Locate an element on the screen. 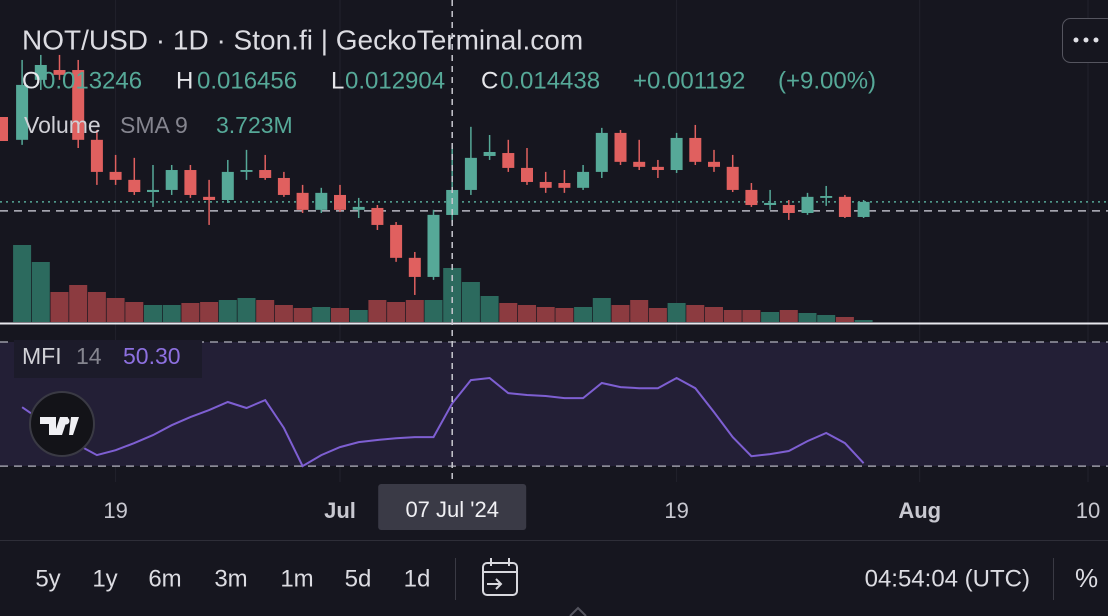 The width and height of the screenshot is (1108, 616). change-pct: (+9.00%) is located at coordinates (827, 80).